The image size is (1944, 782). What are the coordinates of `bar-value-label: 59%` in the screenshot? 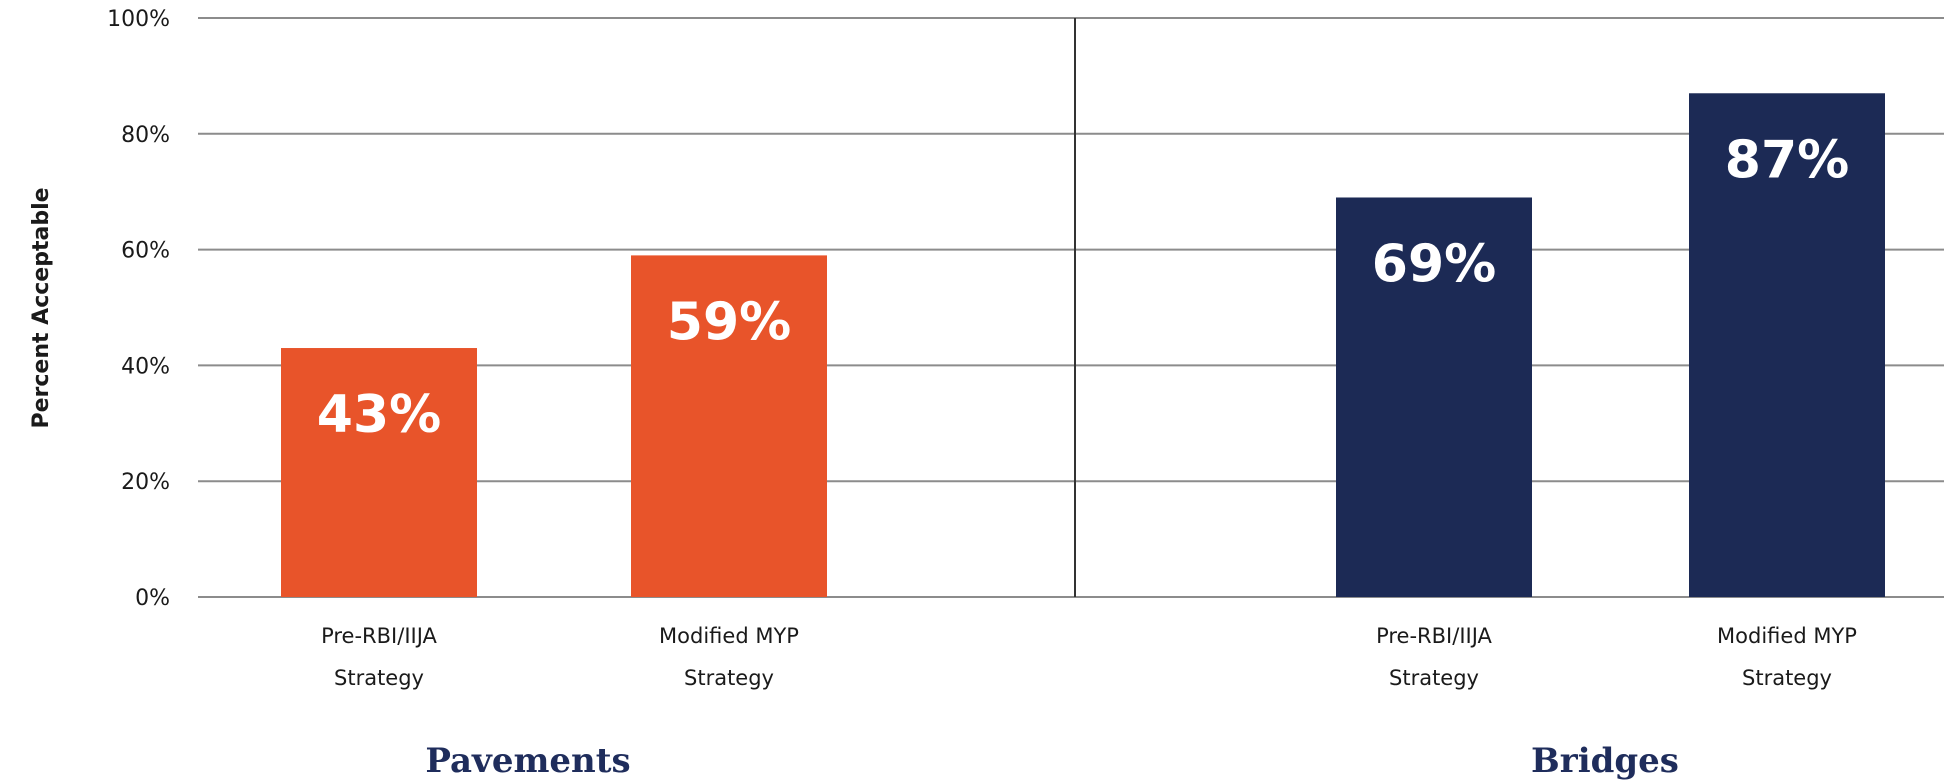 It's located at (729, 322).